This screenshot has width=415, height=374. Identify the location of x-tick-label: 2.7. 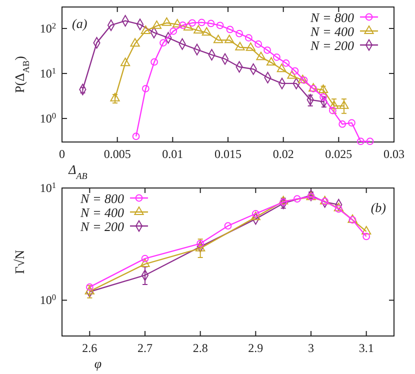
(145, 348).